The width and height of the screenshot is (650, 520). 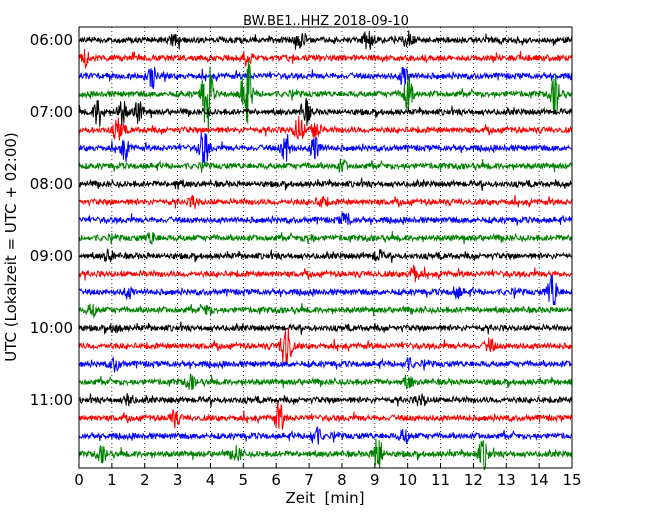 What do you see at coordinates (539, 480) in the screenshot?
I see `x-tick-label: 14` at bounding box center [539, 480].